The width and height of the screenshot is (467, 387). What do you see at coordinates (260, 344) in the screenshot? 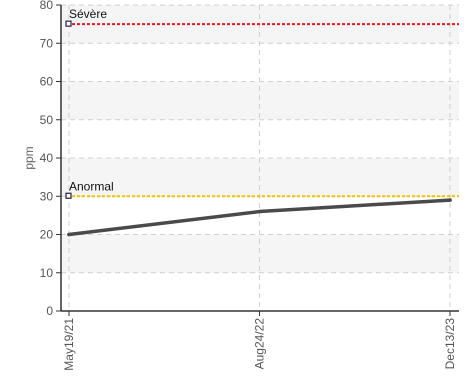
I see `x-tick-label: Aug24/22` at bounding box center [260, 344].